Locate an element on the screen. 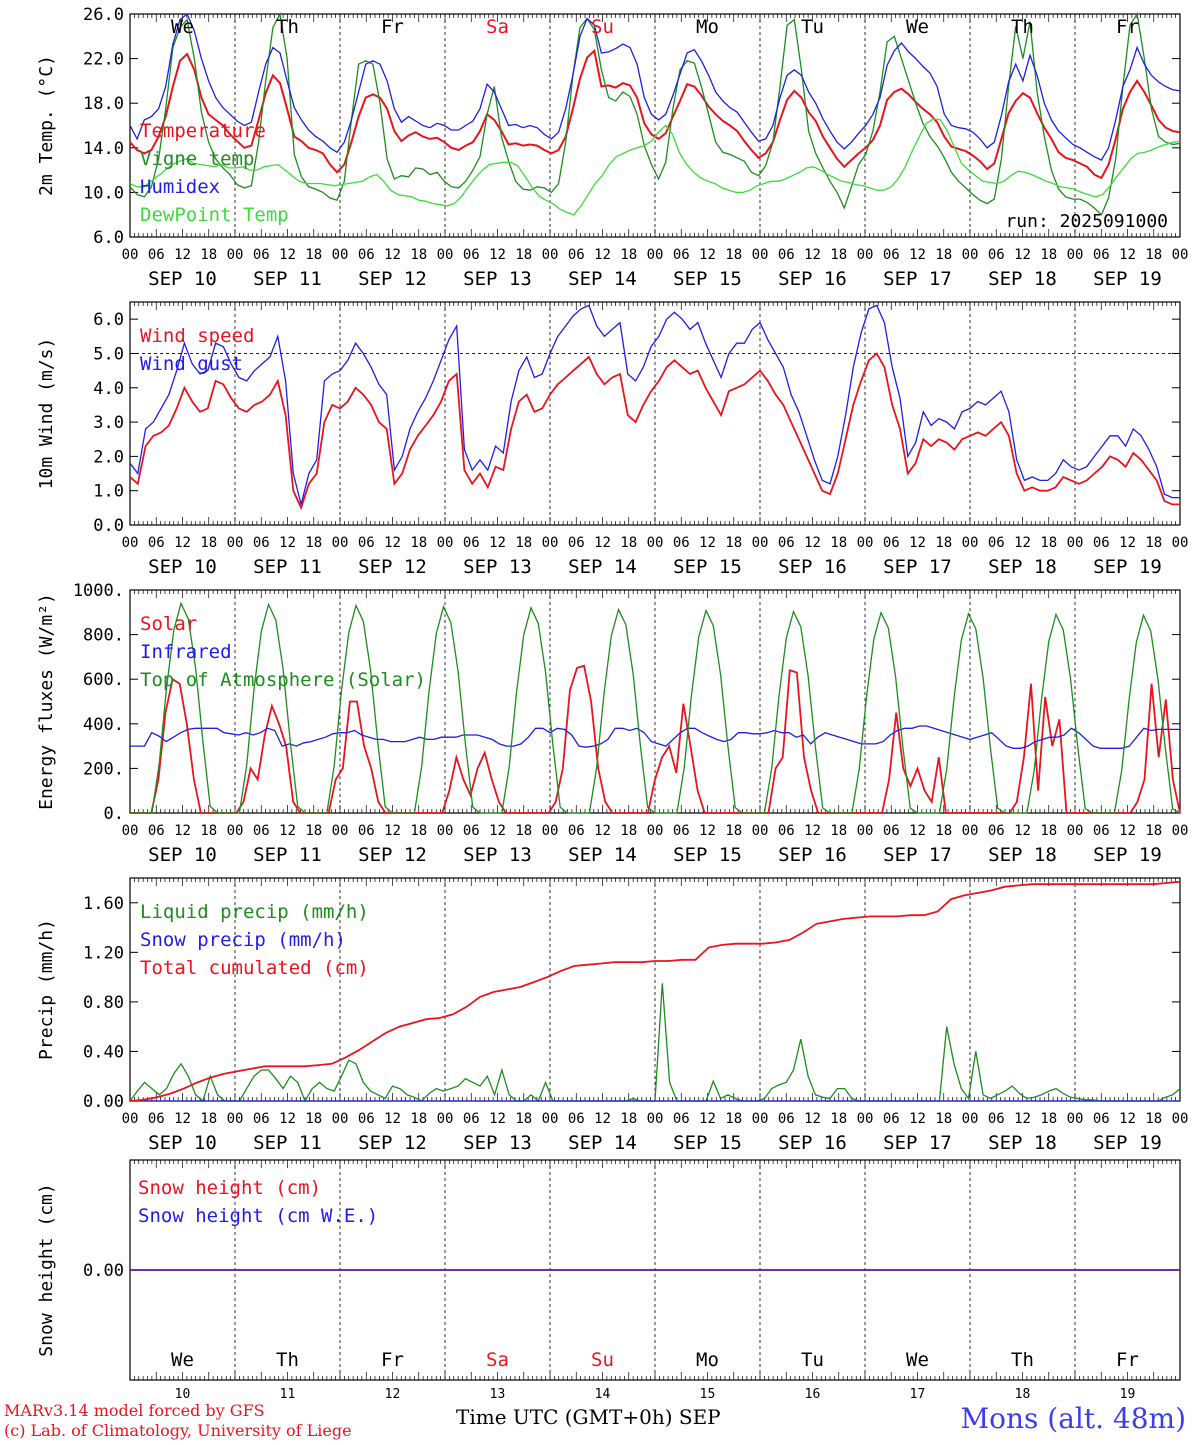 The image size is (1194, 1445). y-tick-label: 10.0 is located at coordinates (103, 193).